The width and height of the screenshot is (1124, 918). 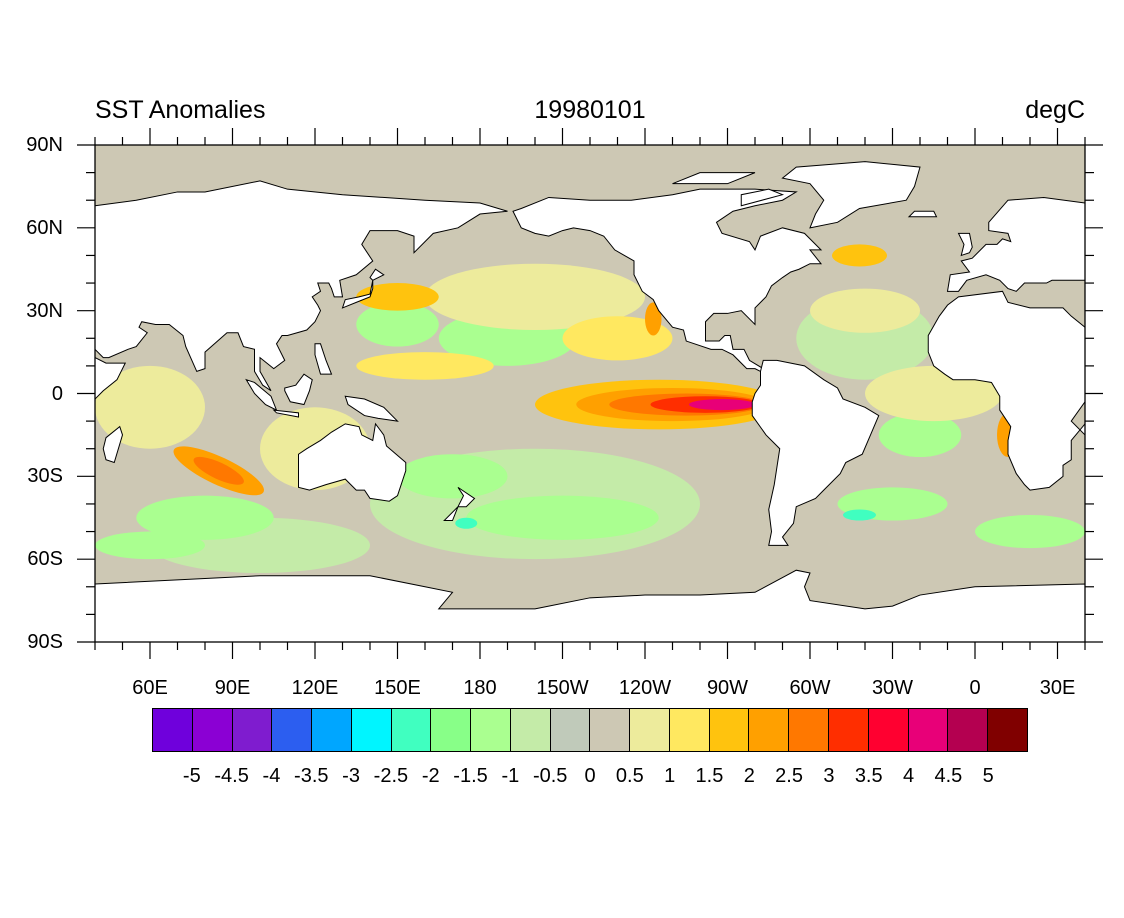 What do you see at coordinates (727, 688) in the screenshot?
I see `lon-label: 90W` at bounding box center [727, 688].